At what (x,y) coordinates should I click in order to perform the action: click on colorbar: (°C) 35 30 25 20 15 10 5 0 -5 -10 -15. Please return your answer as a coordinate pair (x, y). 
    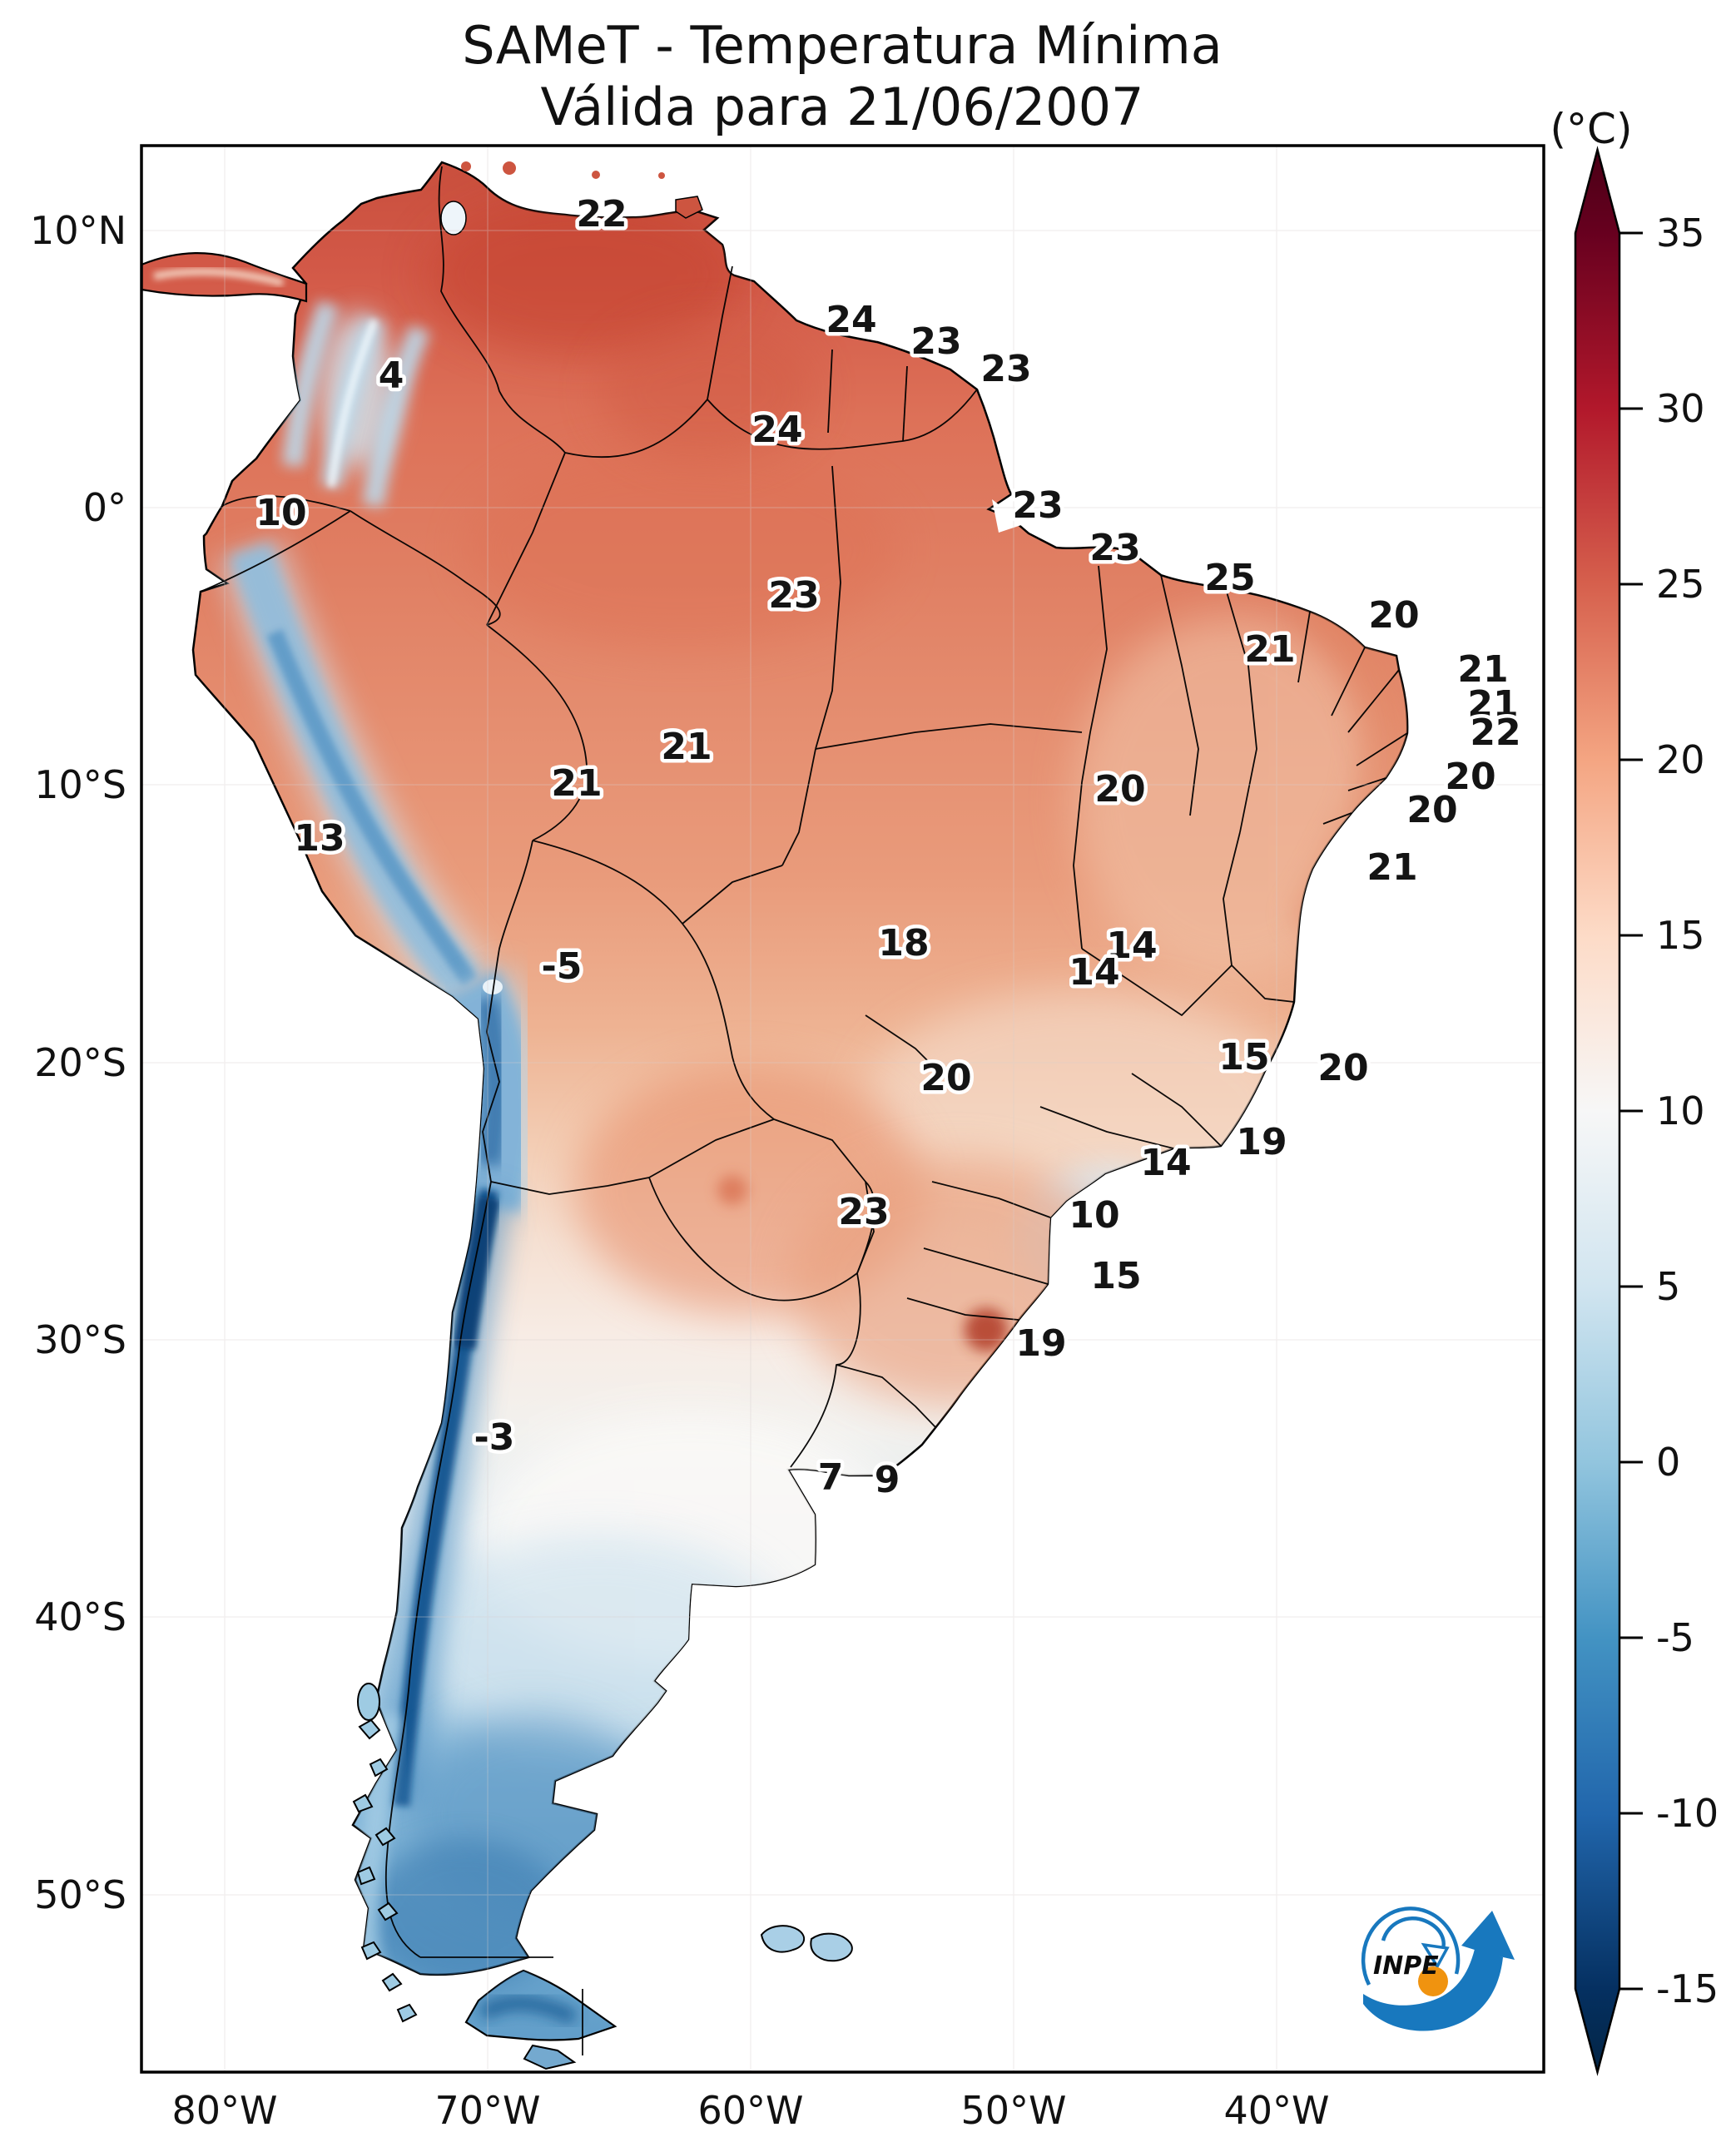
    Looking at the image, I should click on (1634, 1090).